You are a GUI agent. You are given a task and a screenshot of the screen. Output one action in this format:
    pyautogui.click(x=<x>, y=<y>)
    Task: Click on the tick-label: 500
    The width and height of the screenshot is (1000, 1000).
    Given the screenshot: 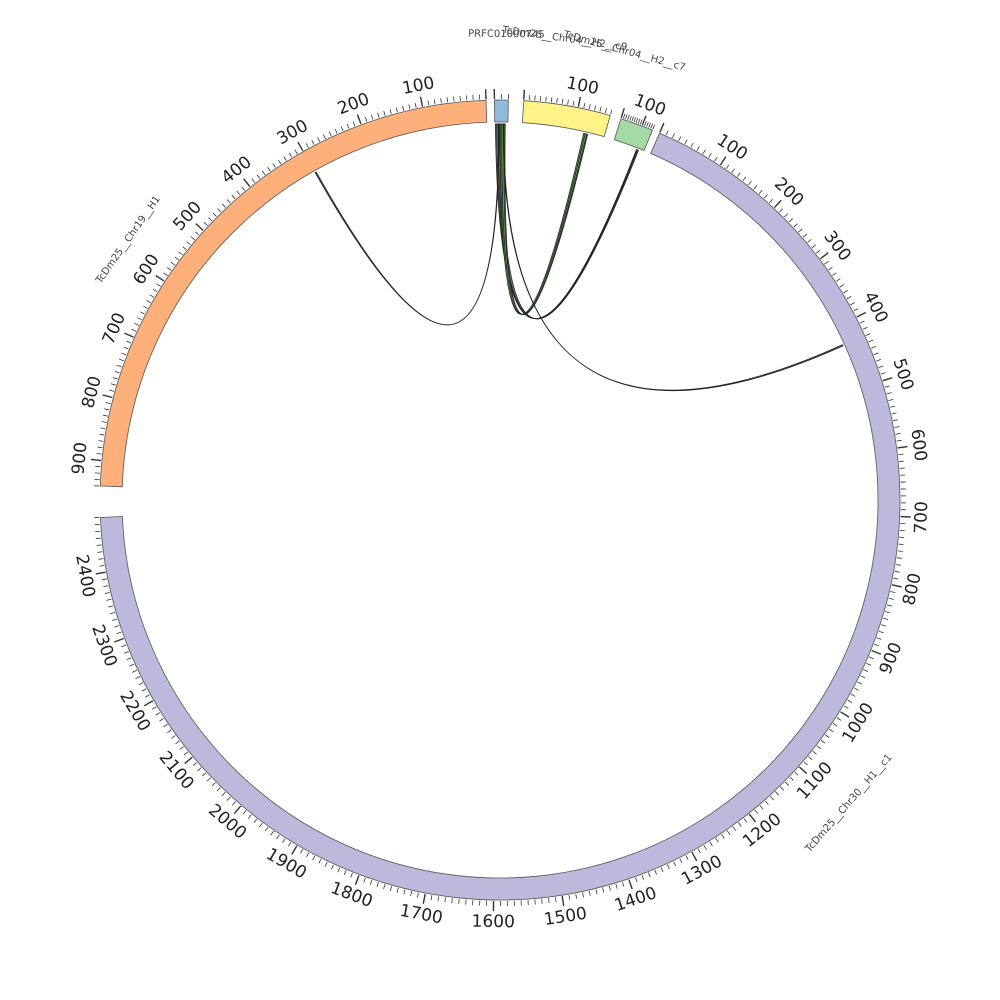 What is the action you would take?
    pyautogui.click(x=903, y=374)
    